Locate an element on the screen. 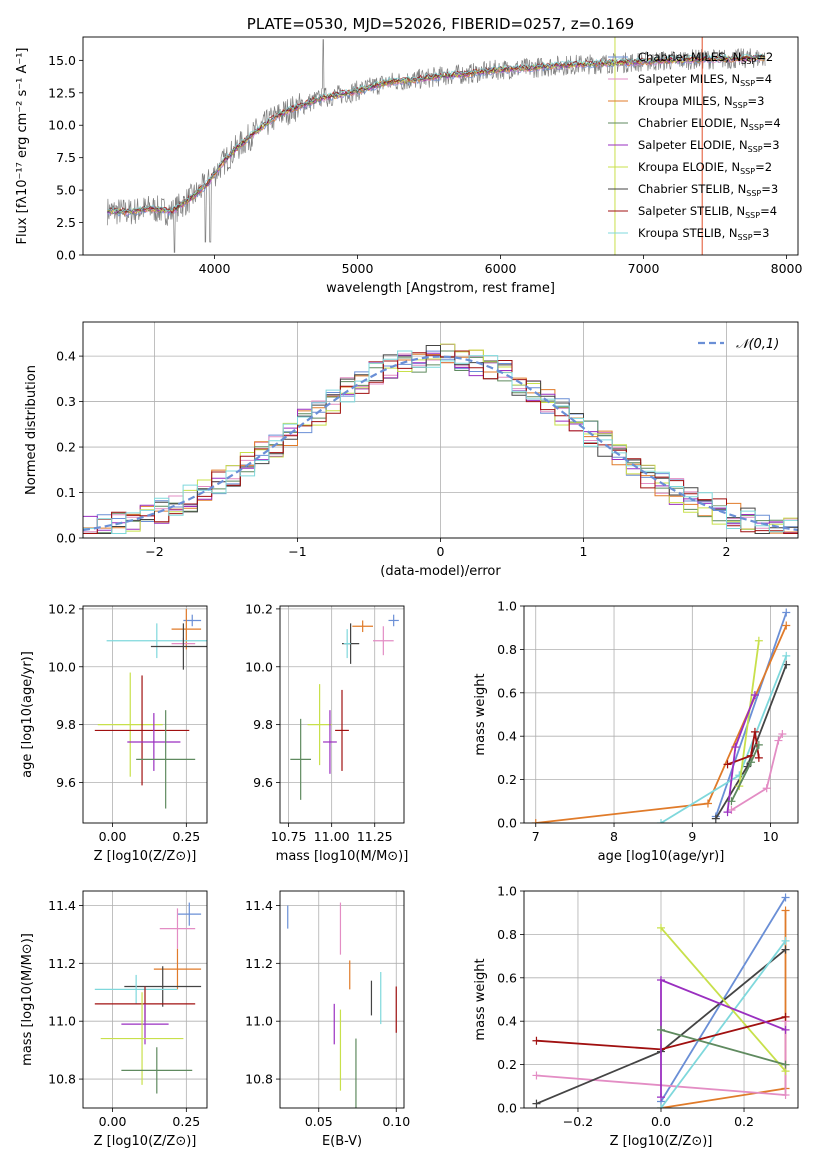 This screenshot has height=1170, width=819. x-tick-label: 11.25 is located at coordinates (375, 836).